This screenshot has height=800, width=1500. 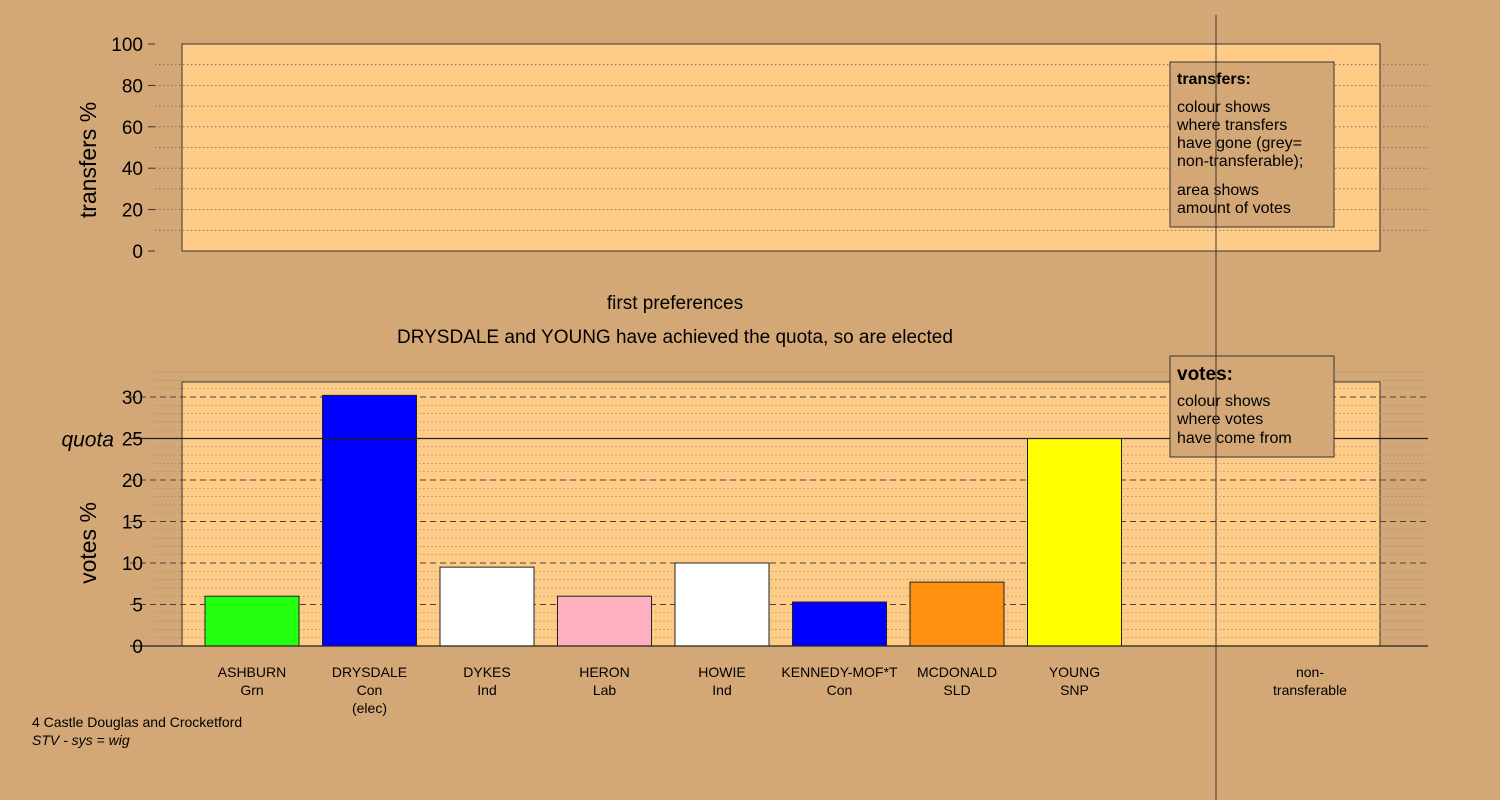 I want to click on transfers-legend-box, so click(x=1252, y=144).